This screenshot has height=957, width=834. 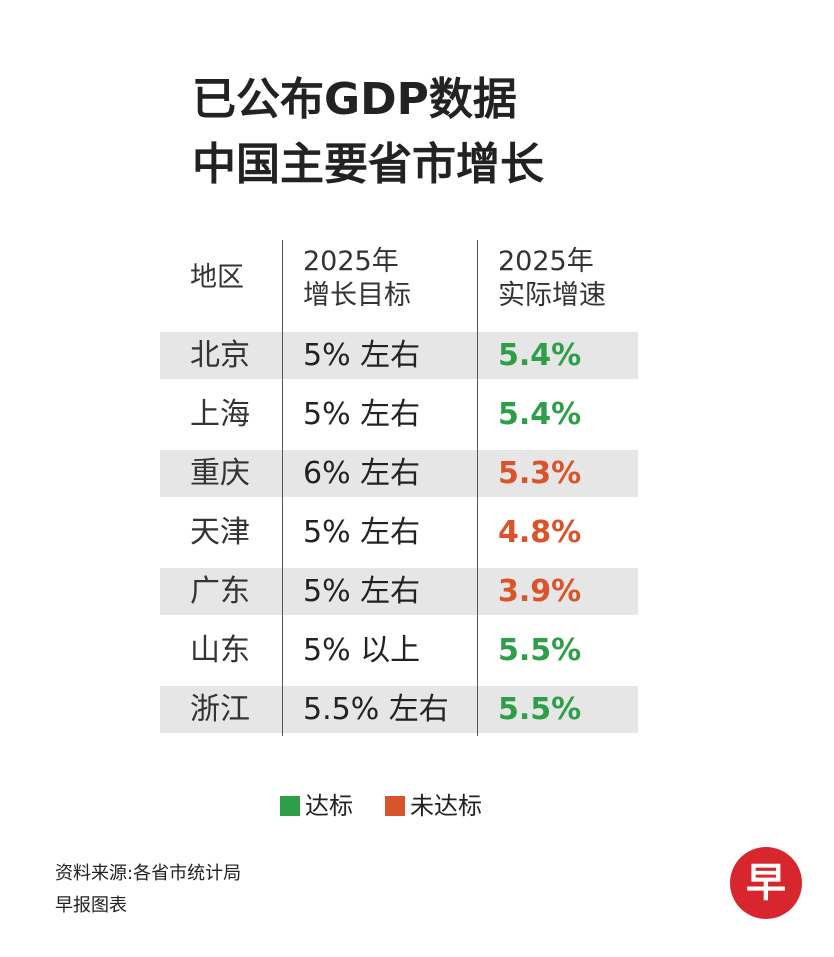 What do you see at coordinates (220, 591) in the screenshot?
I see `region: 广东` at bounding box center [220, 591].